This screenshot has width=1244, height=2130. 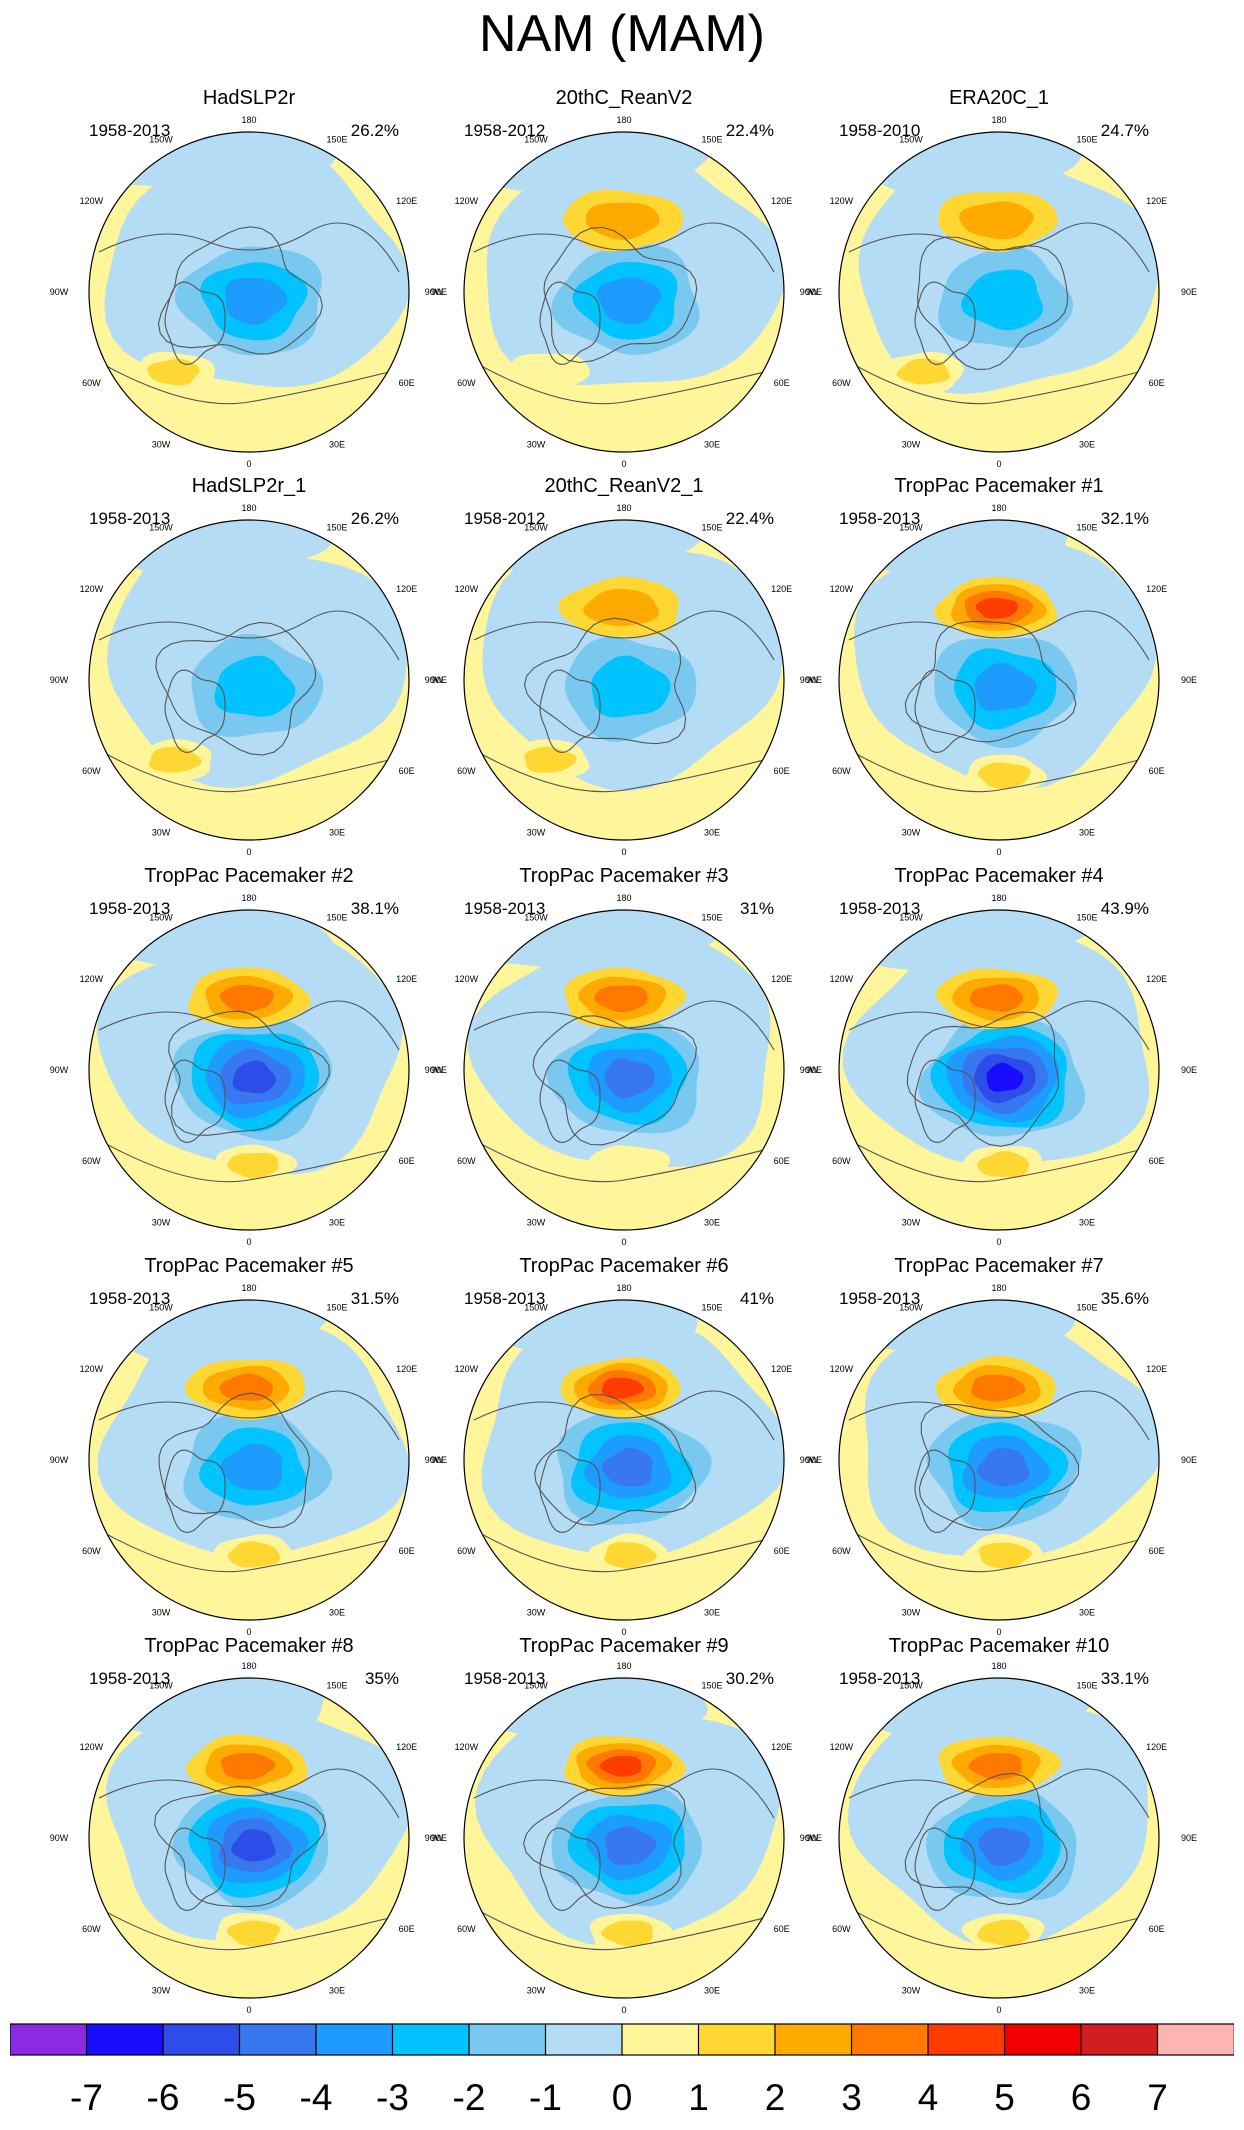 What do you see at coordinates (622, 2097) in the screenshot?
I see `colorbar-label: 0` at bounding box center [622, 2097].